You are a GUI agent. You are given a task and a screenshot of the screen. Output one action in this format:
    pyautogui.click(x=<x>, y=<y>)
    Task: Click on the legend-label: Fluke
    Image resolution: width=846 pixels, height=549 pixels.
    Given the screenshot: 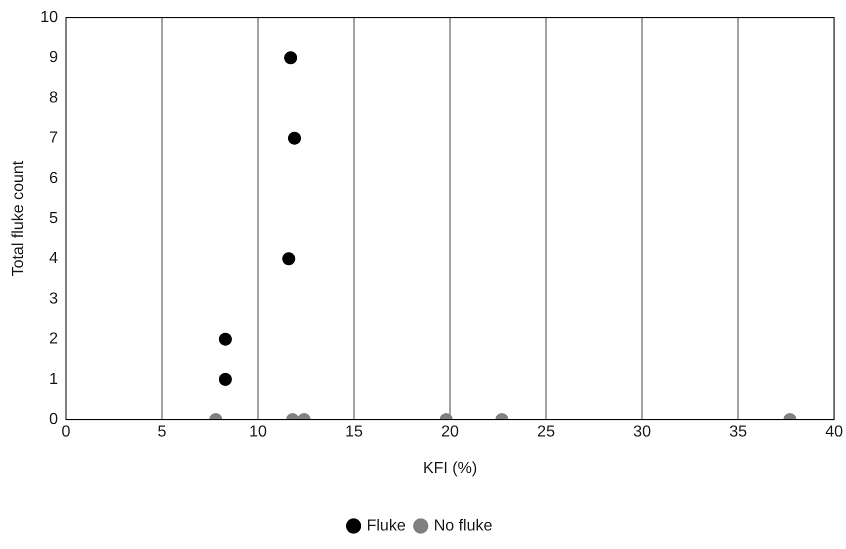 What is the action you would take?
    pyautogui.click(x=386, y=525)
    